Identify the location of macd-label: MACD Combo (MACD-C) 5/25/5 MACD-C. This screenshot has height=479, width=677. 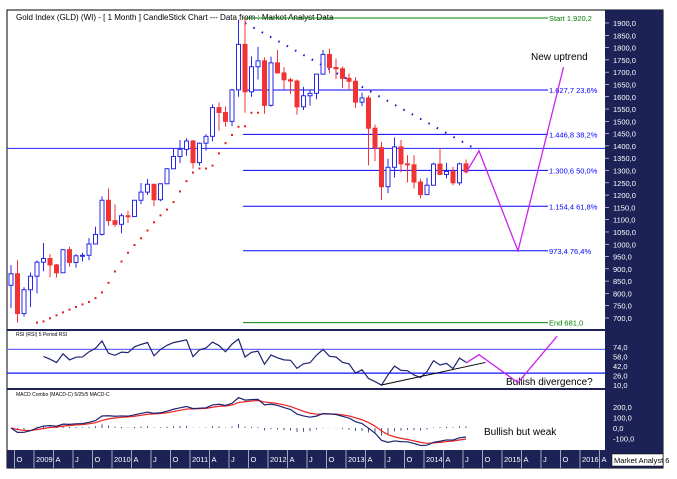
(63, 395).